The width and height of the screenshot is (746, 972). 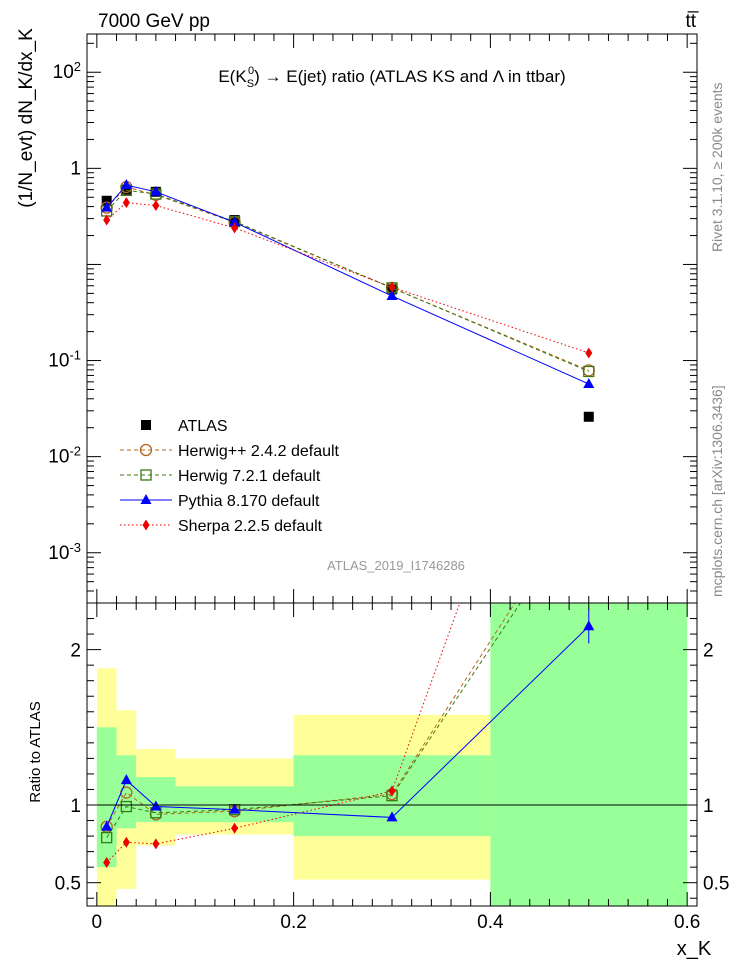 What do you see at coordinates (75, 450) in the screenshot?
I see `tick-exponent: -2` at bounding box center [75, 450].